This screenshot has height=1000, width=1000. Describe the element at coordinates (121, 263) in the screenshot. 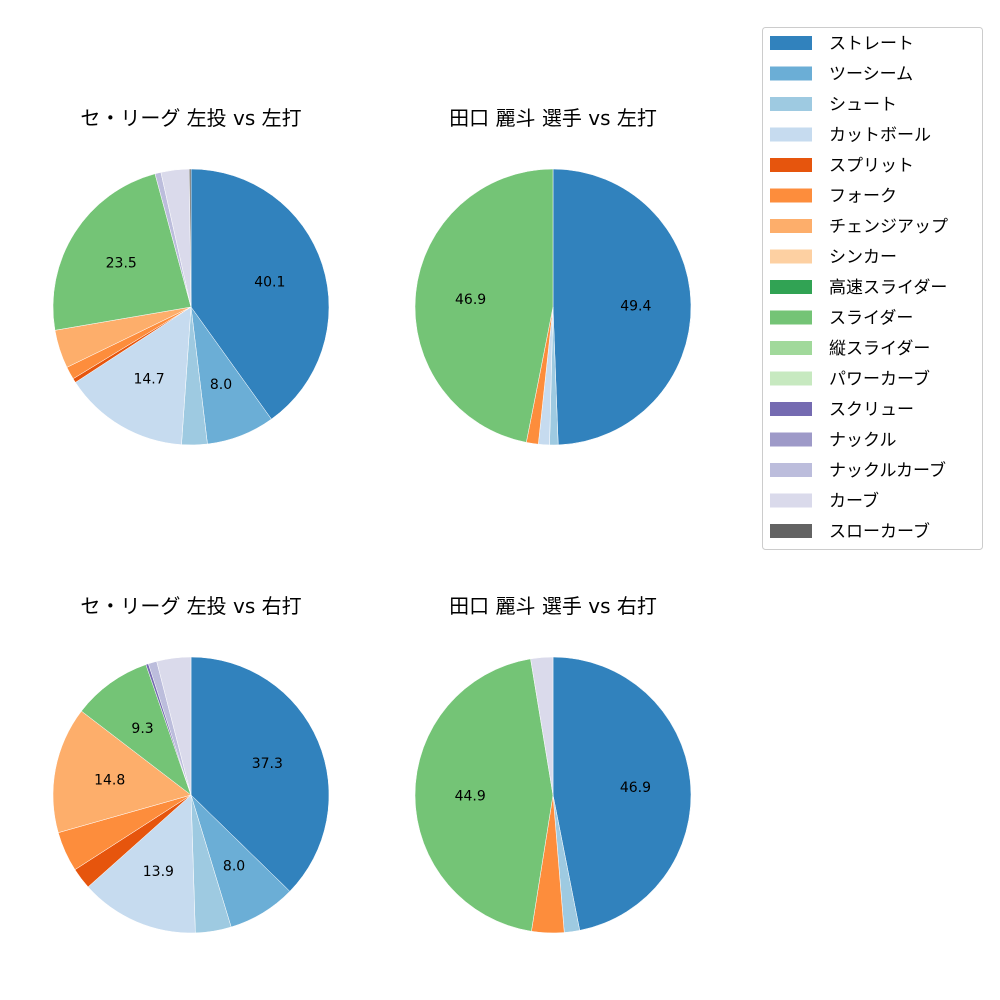

I see `slice-label: 23.5` at that location.